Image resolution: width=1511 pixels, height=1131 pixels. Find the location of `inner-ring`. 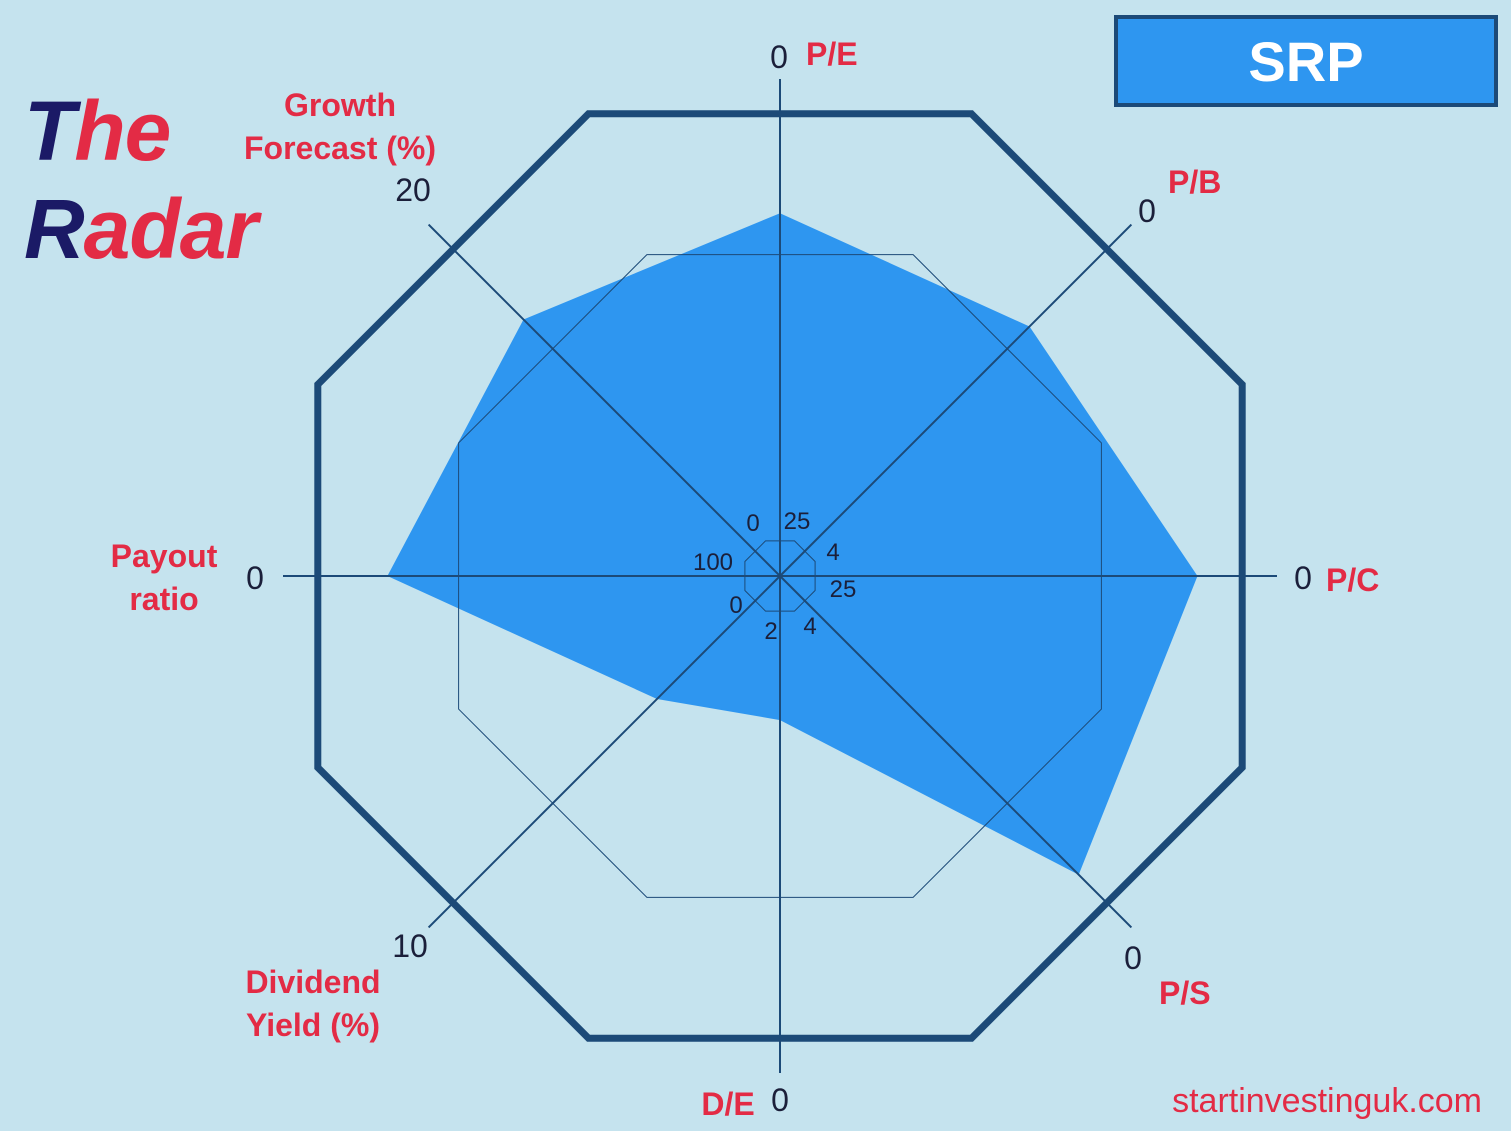

inner-ring is located at coordinates (780, 576).